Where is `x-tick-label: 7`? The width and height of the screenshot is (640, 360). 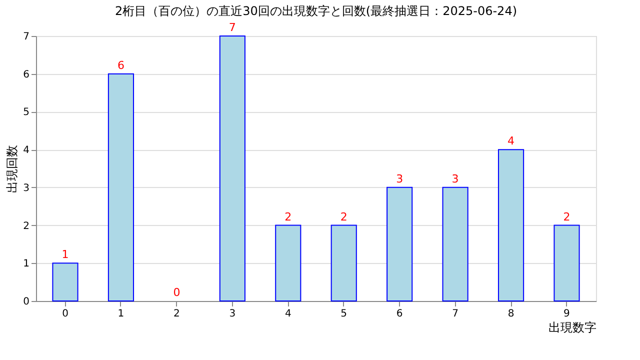
x-tick-label: 7 is located at coordinates (455, 314).